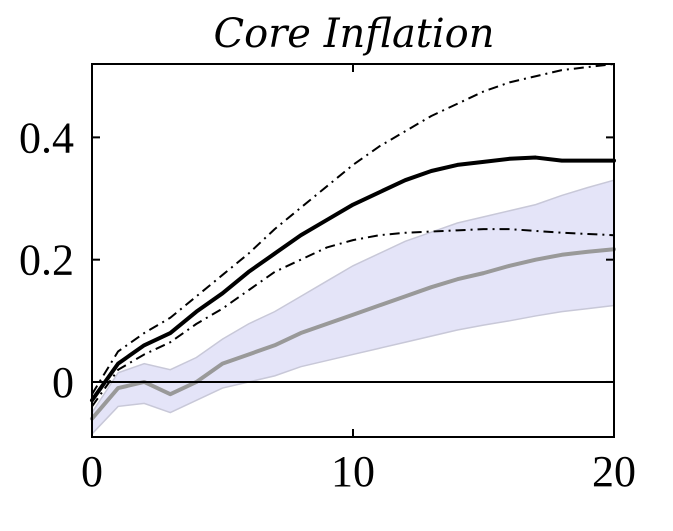 The image size is (673, 531). What do you see at coordinates (92, 471) in the screenshot?
I see `x-tick-label: 0` at bounding box center [92, 471].